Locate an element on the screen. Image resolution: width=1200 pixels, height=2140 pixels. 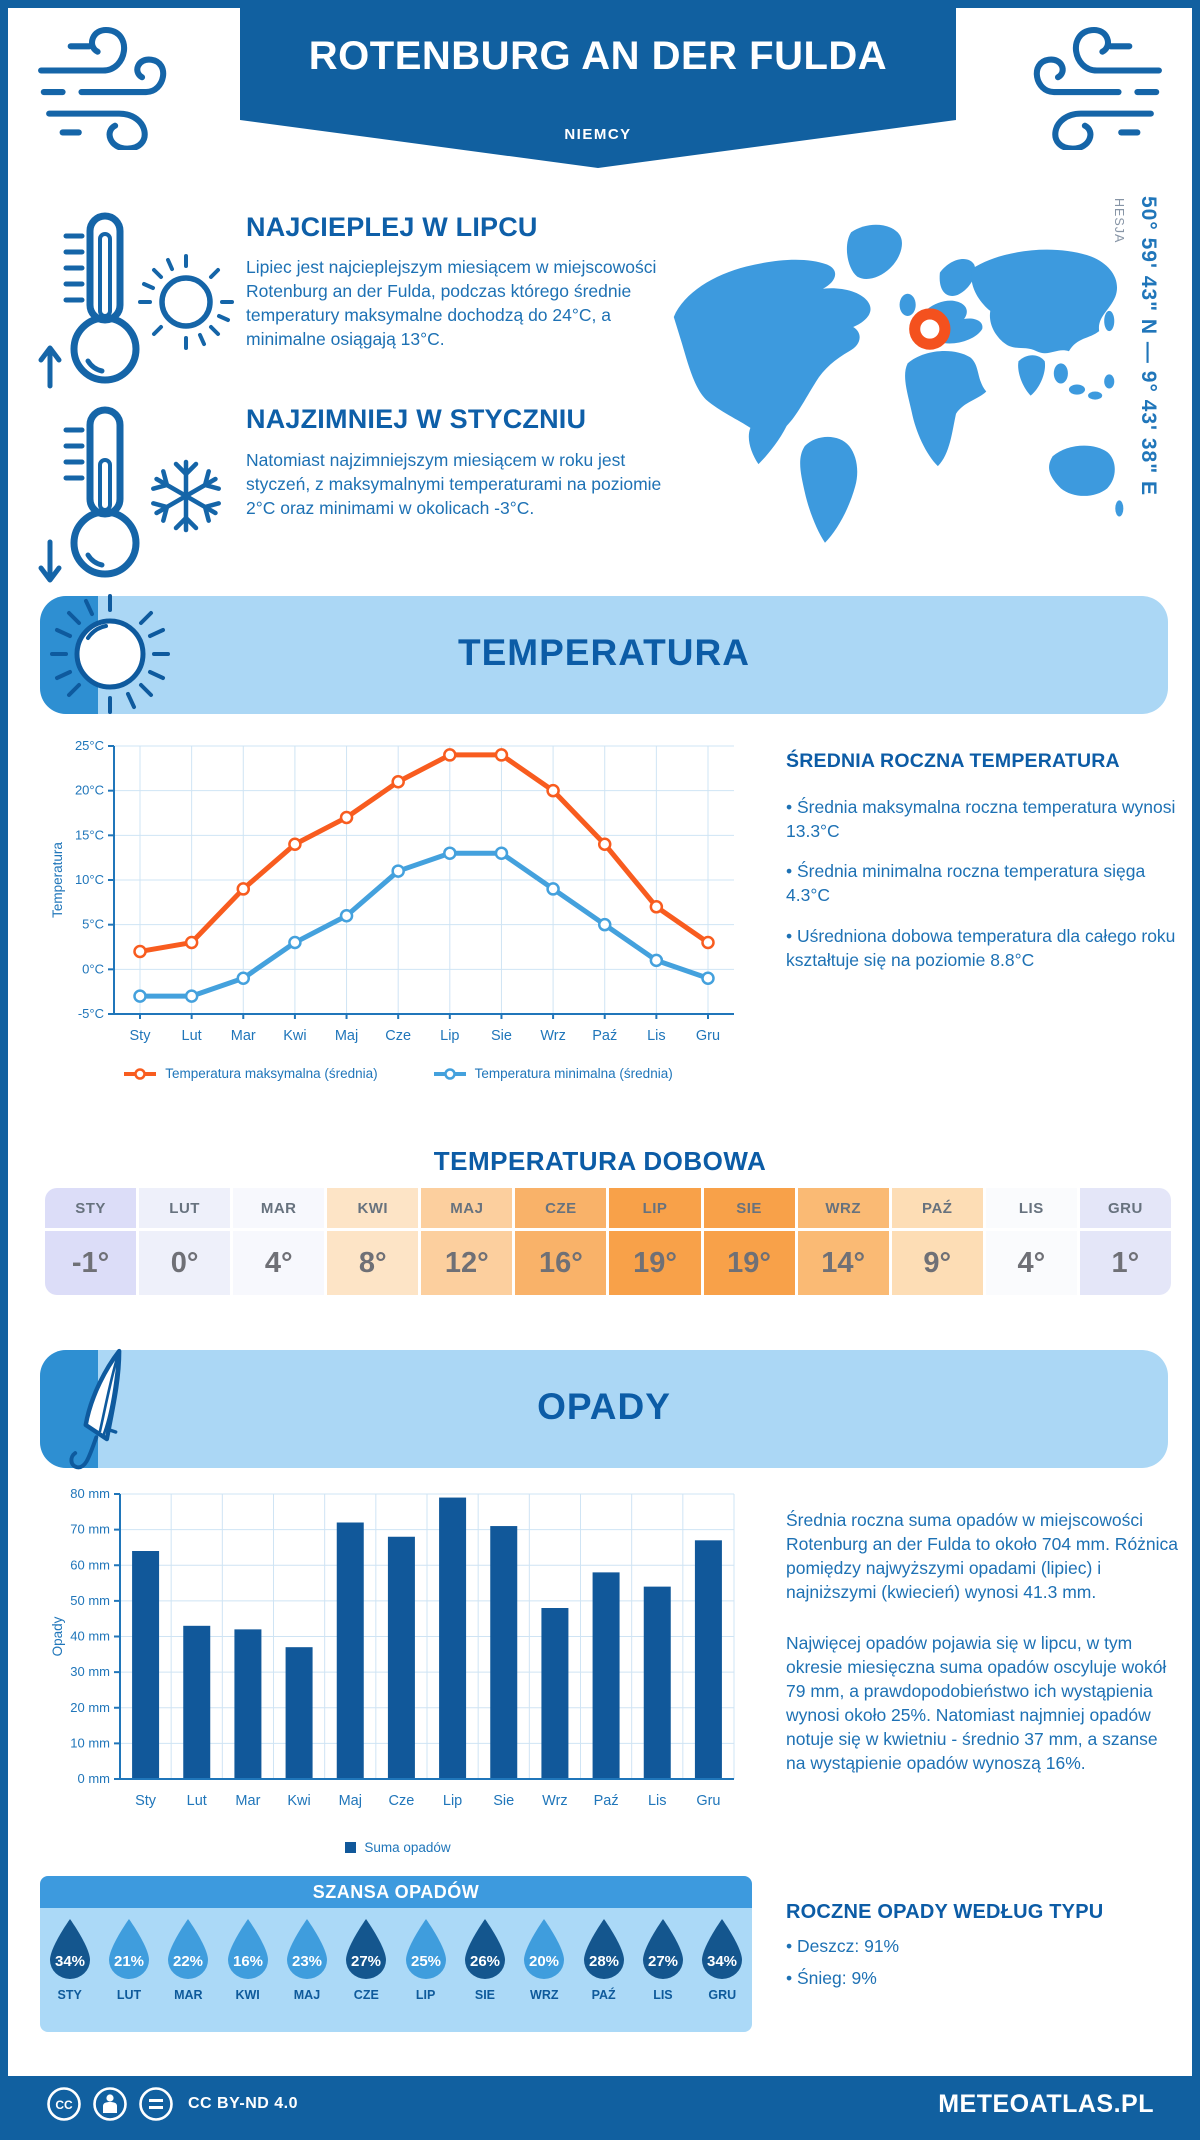
svg-text: 16% is located at coordinates (248, 1961).